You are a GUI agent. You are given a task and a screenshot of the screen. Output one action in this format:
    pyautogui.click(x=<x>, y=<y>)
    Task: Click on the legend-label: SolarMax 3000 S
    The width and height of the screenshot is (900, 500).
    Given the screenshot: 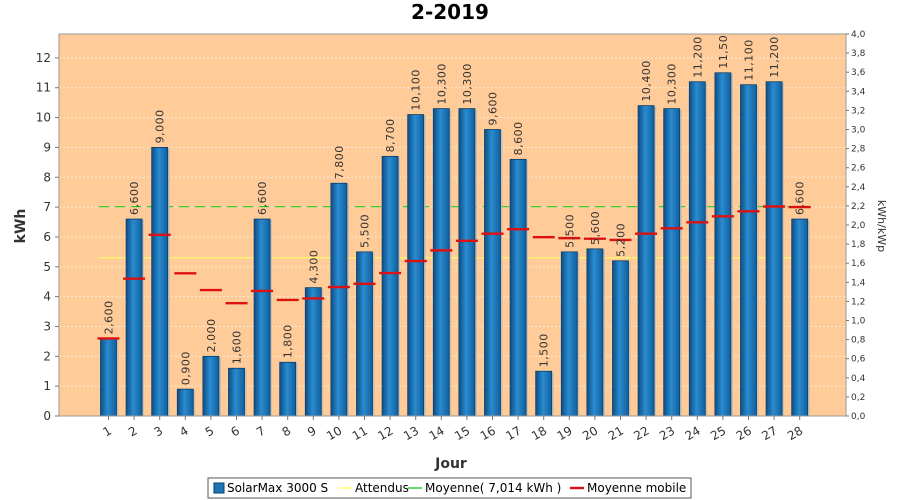 What is the action you would take?
    pyautogui.click(x=277, y=488)
    